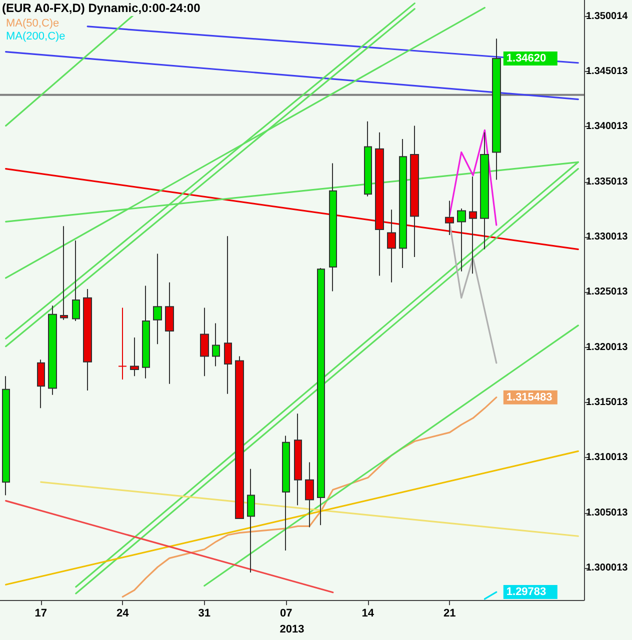  Describe the element at coordinates (607, 126) in the screenshot. I see `y-tick-label: 1.340013` at that location.